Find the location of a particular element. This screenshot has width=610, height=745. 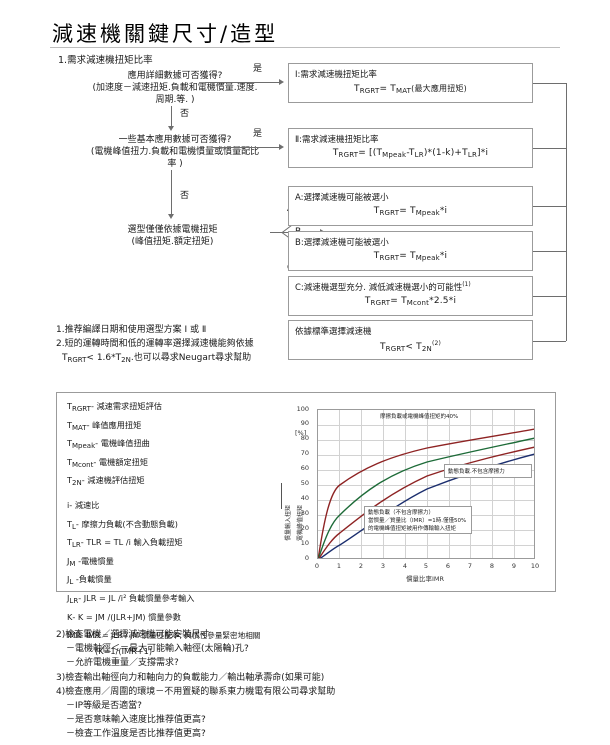

legend-item: TMcont- 電機額定扭矩 is located at coordinates (162, 464).